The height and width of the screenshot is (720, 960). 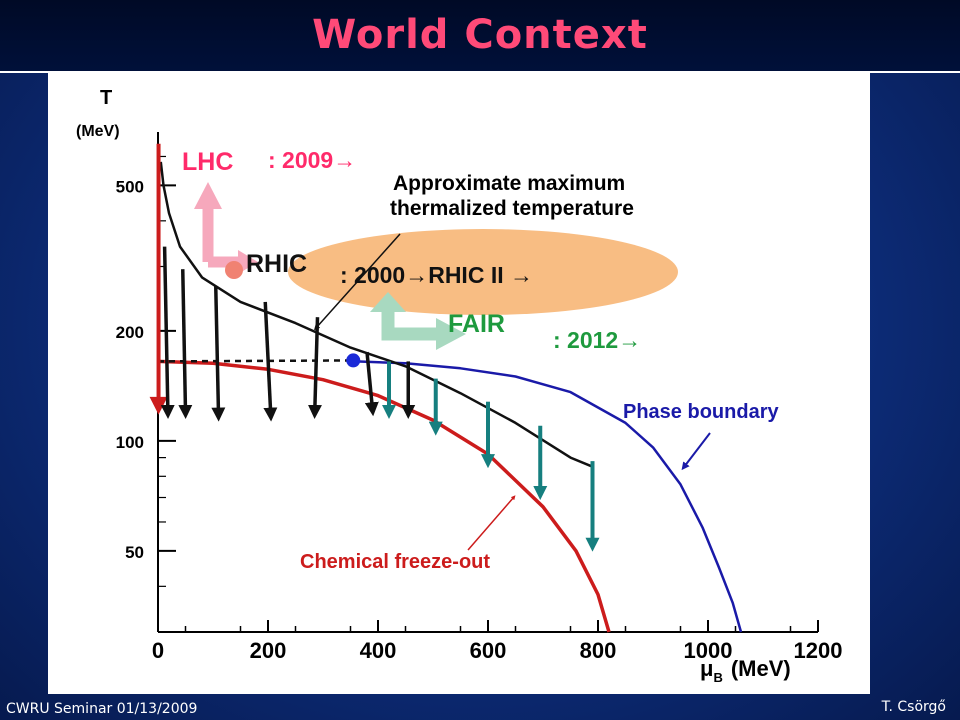 What do you see at coordinates (207, 162) in the screenshot?
I see `lhc-label: LHC` at bounding box center [207, 162].